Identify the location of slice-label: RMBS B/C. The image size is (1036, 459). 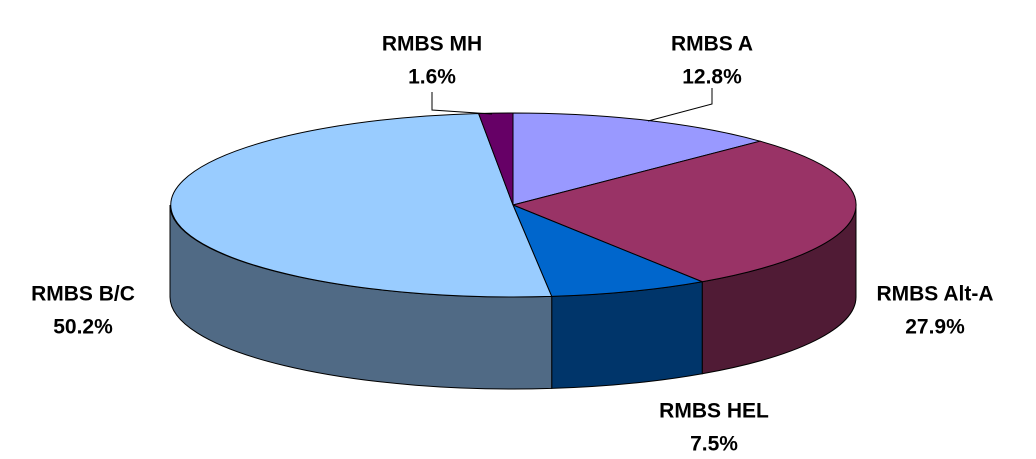
(83, 294).